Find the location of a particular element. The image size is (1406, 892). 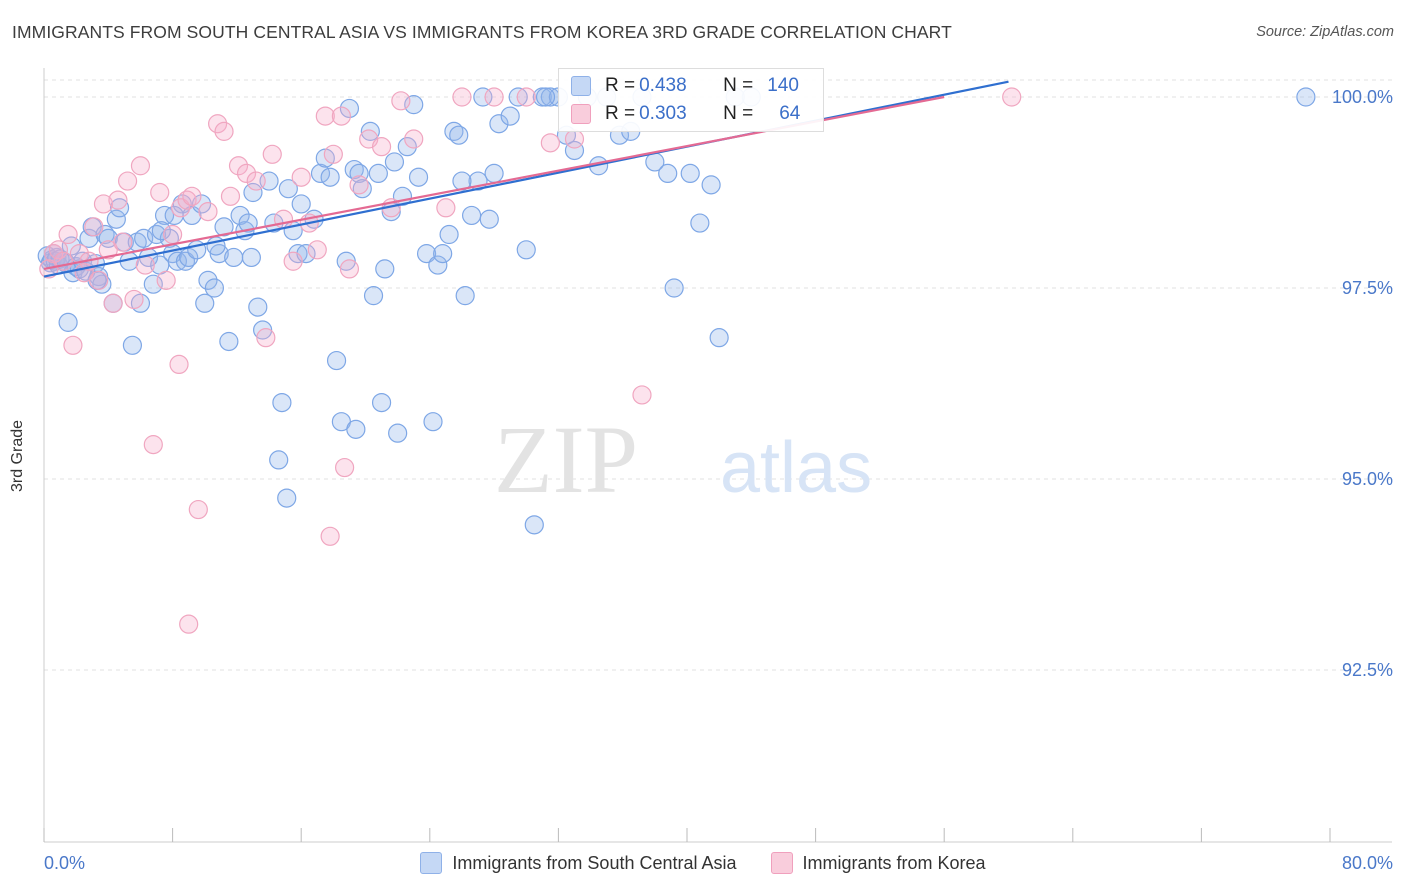

stats-legend: R = 0.438 N = 140 R = 0.303 N = 64 is located at coordinates (691, 100).